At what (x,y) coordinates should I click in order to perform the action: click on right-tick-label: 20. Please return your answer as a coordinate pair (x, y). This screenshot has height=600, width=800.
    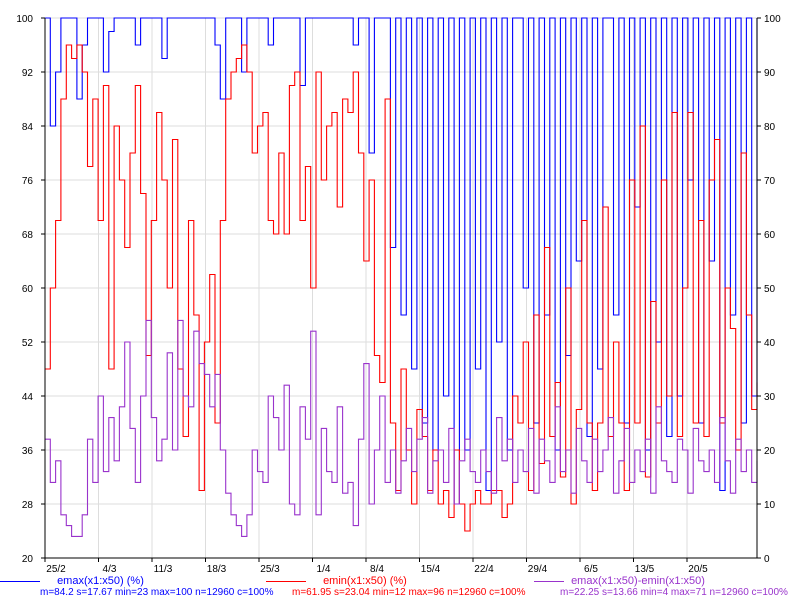
    Looking at the image, I should click on (770, 451).